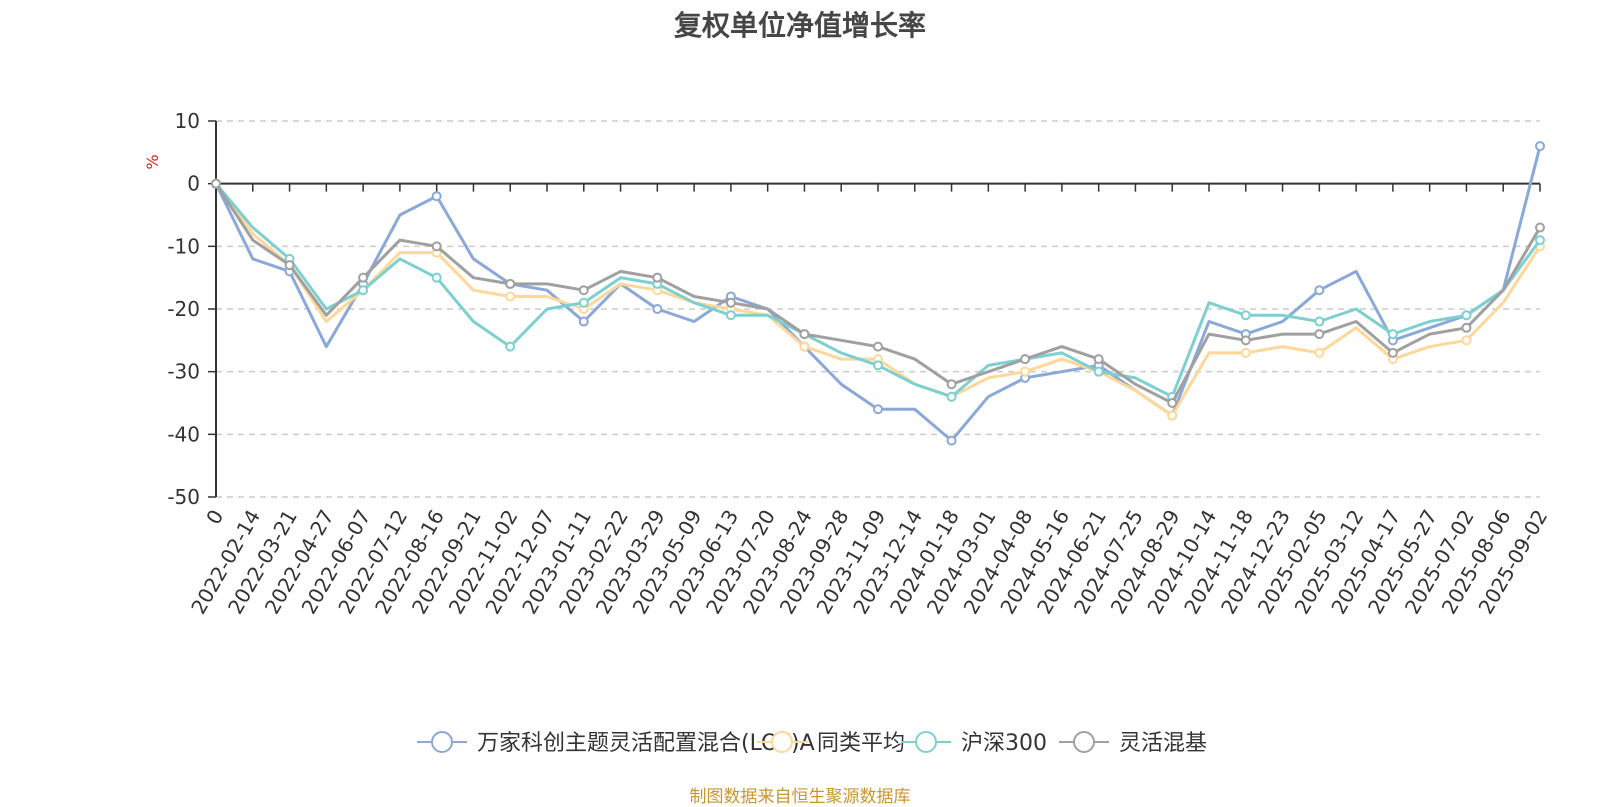  I want to click on y-tick-label: -40, so click(183, 434).